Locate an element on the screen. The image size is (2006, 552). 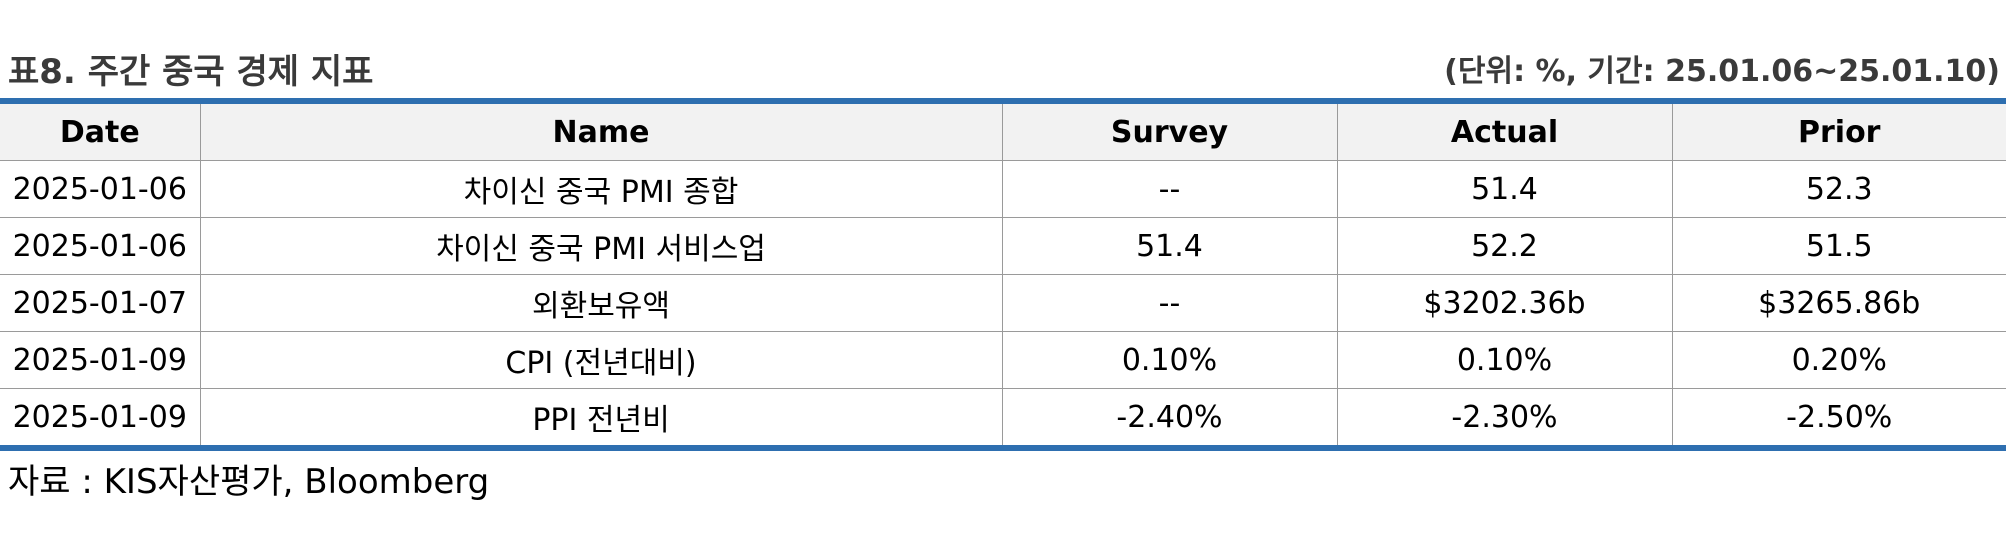
cell-name: 차이신 중국 PMI 서비스업 is located at coordinates (601, 246).